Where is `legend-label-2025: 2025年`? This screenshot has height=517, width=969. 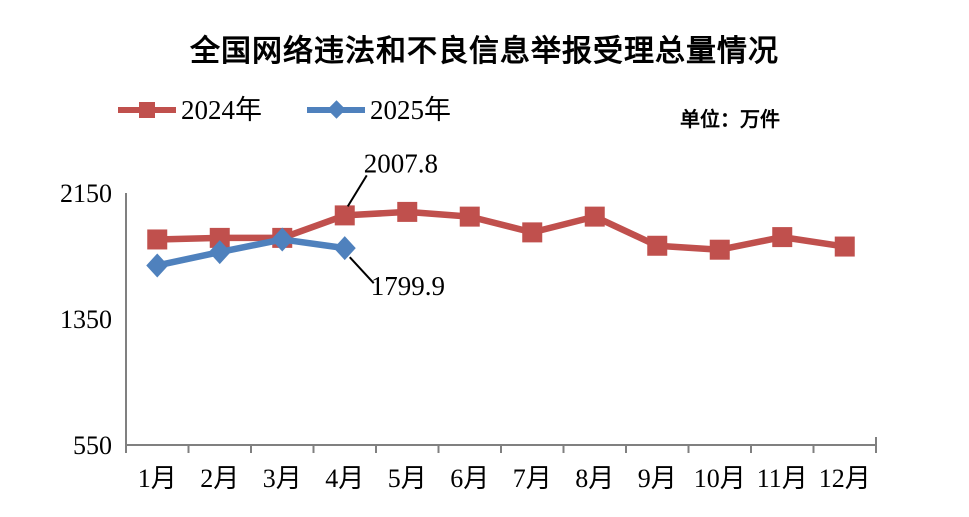
legend-label-2025: 2025年 is located at coordinates (410, 110).